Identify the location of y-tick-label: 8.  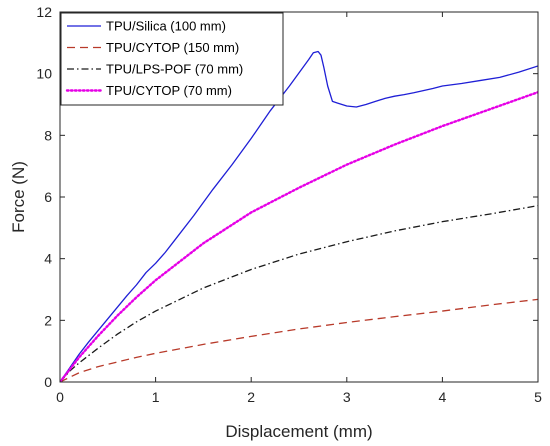
(48, 135).